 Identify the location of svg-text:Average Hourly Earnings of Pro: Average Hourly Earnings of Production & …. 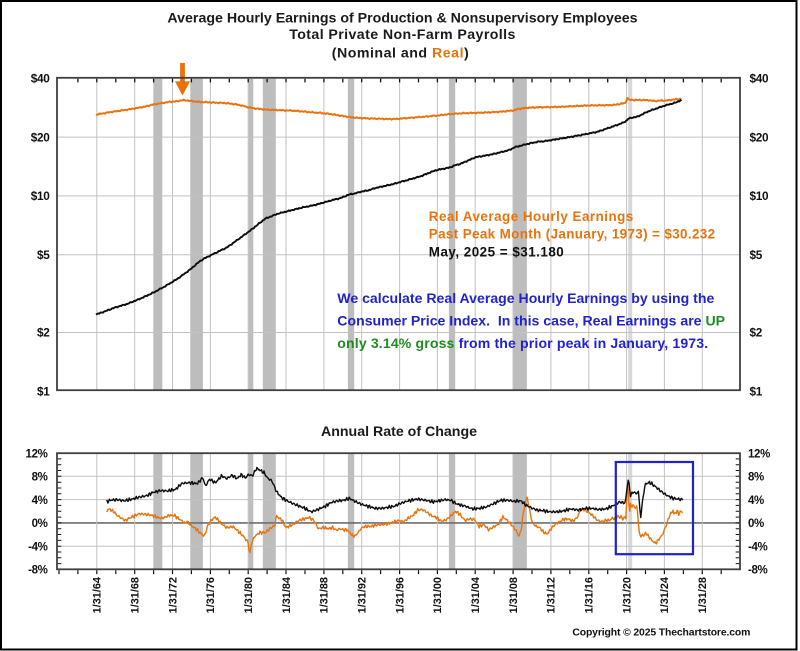
(402, 18).